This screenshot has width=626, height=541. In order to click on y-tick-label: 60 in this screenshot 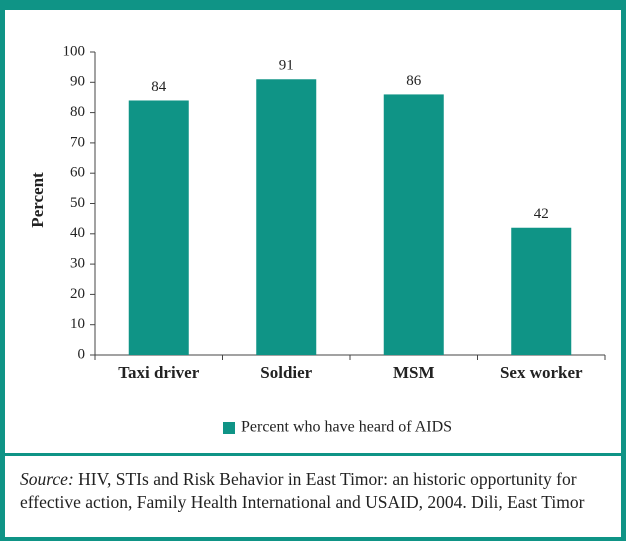, I will do `click(77, 173)`.